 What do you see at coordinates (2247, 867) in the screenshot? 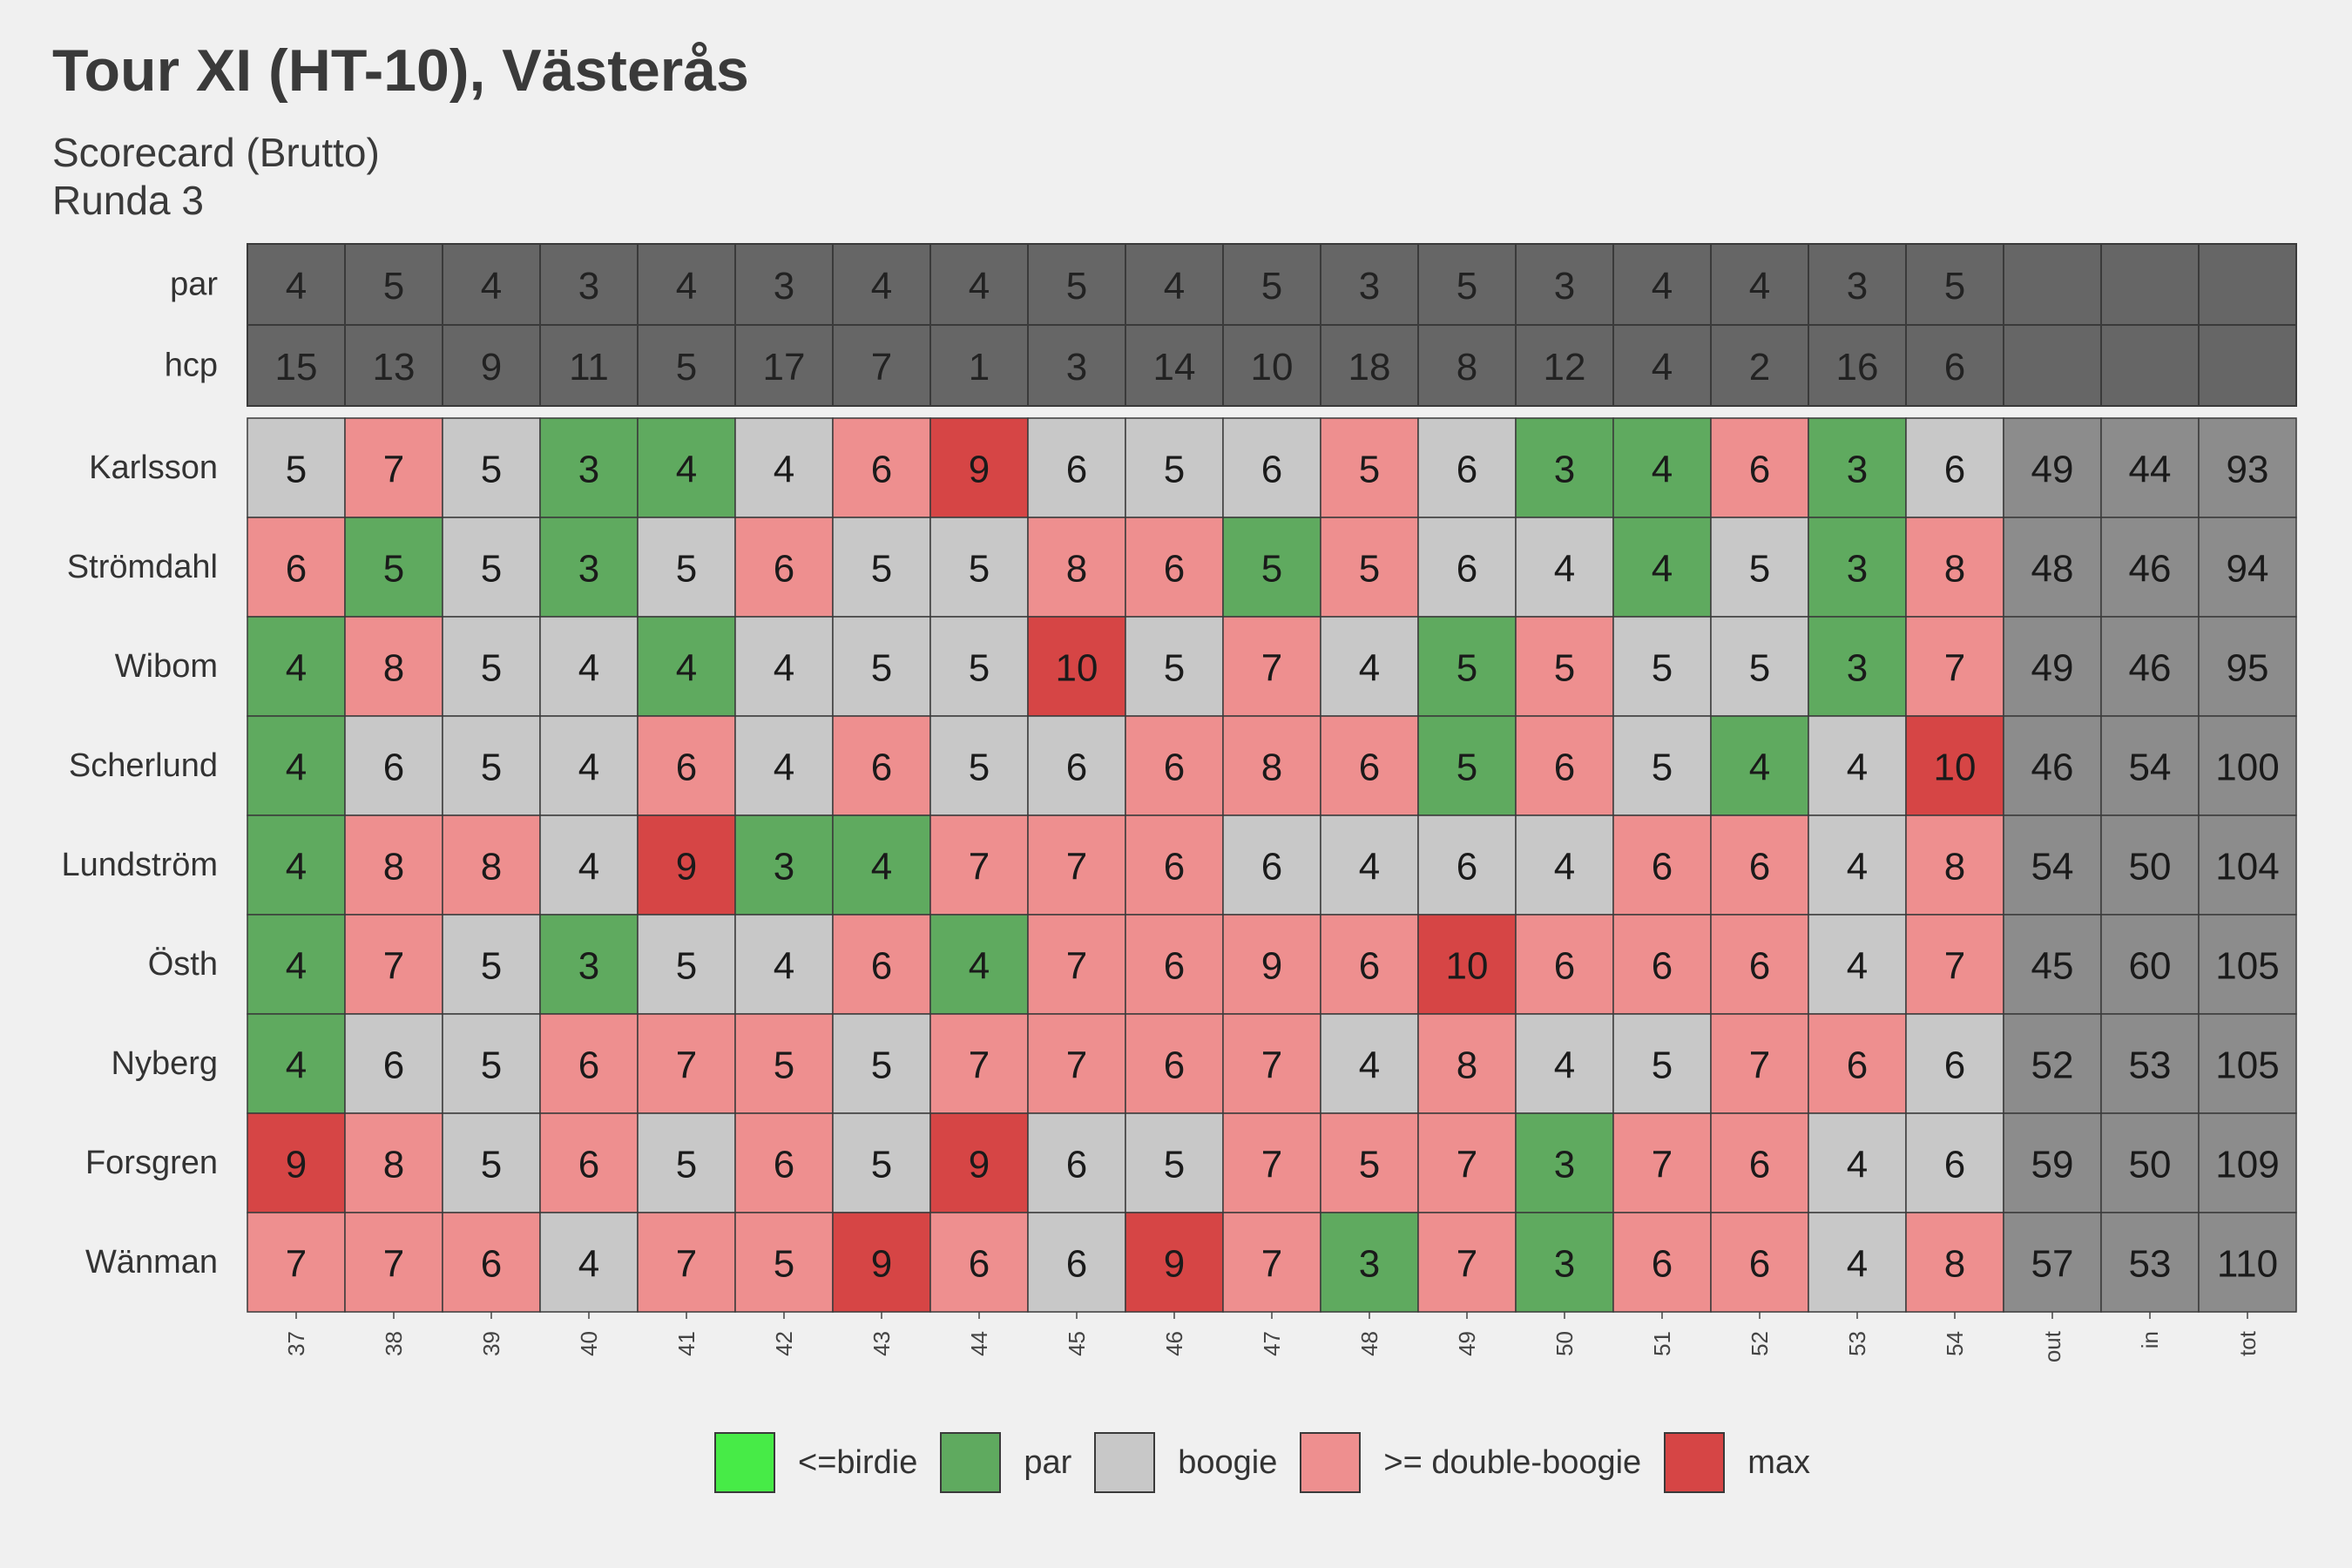
I see `total-value: 104` at bounding box center [2247, 867].